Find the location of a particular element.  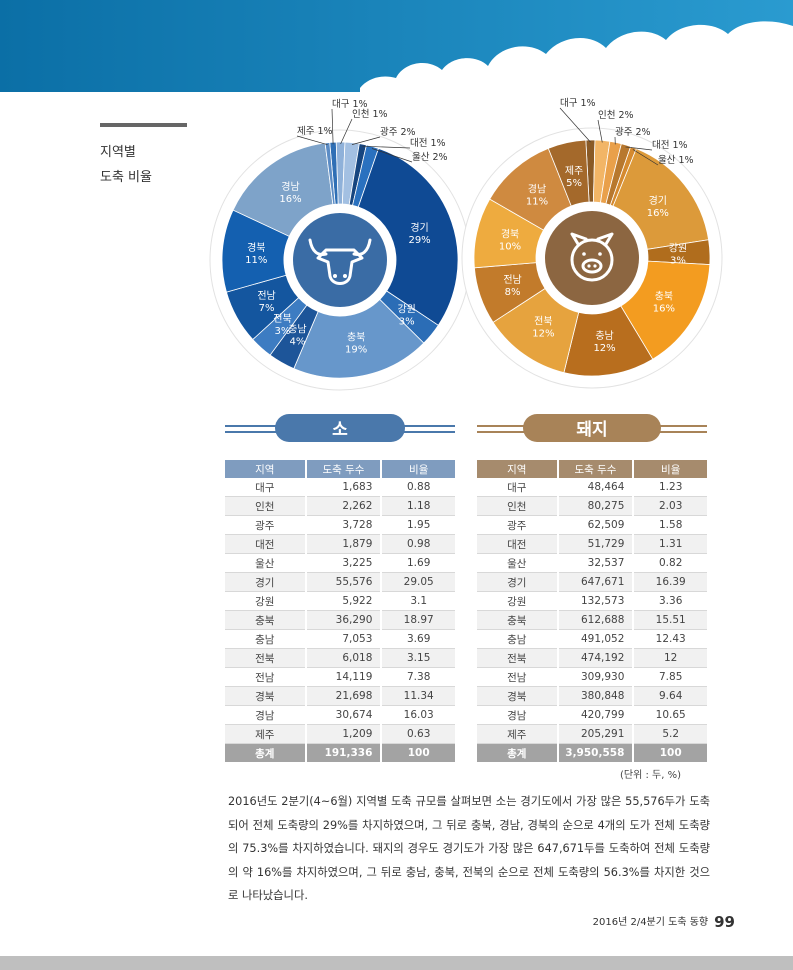

pig-table-cell: 충북 is located at coordinates (517, 620).